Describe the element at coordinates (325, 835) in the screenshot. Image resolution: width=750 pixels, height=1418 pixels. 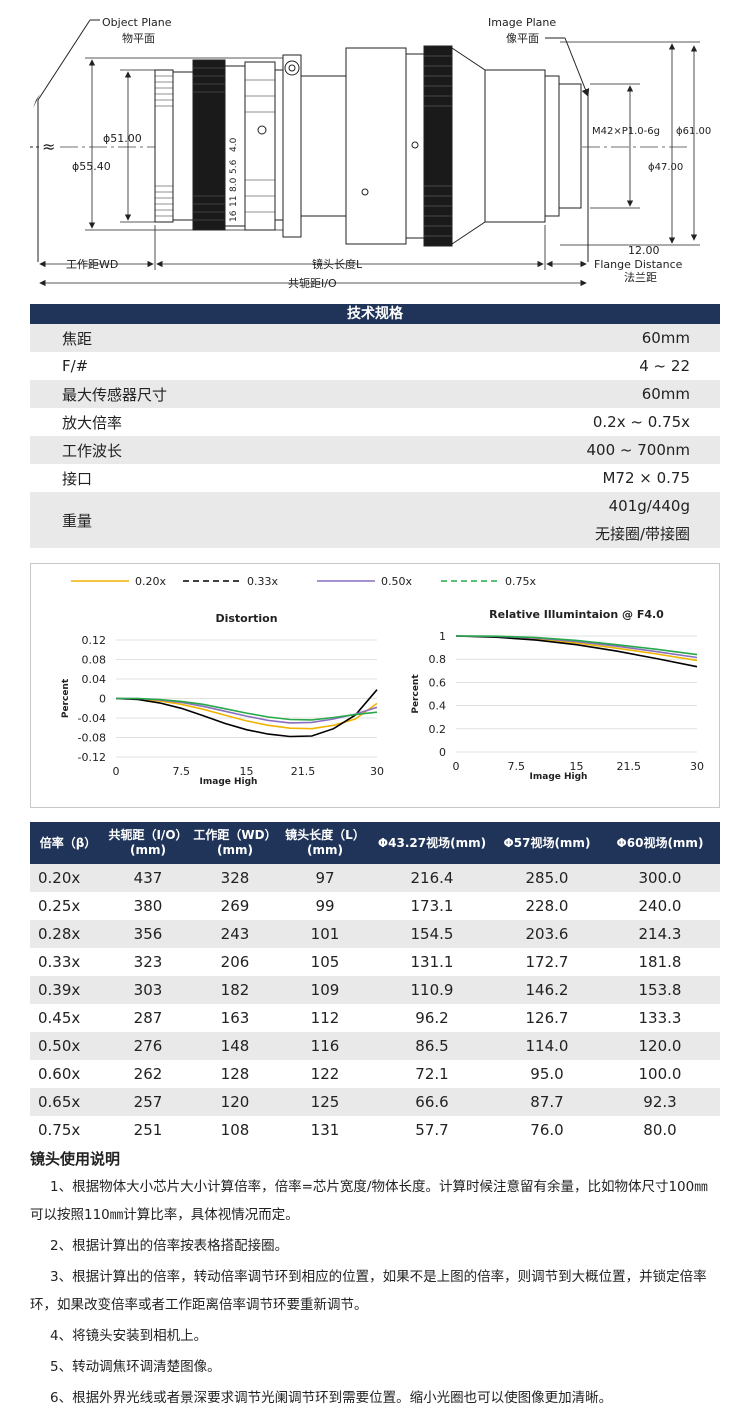
I see `header-line: 镜头长度（L）` at that location.